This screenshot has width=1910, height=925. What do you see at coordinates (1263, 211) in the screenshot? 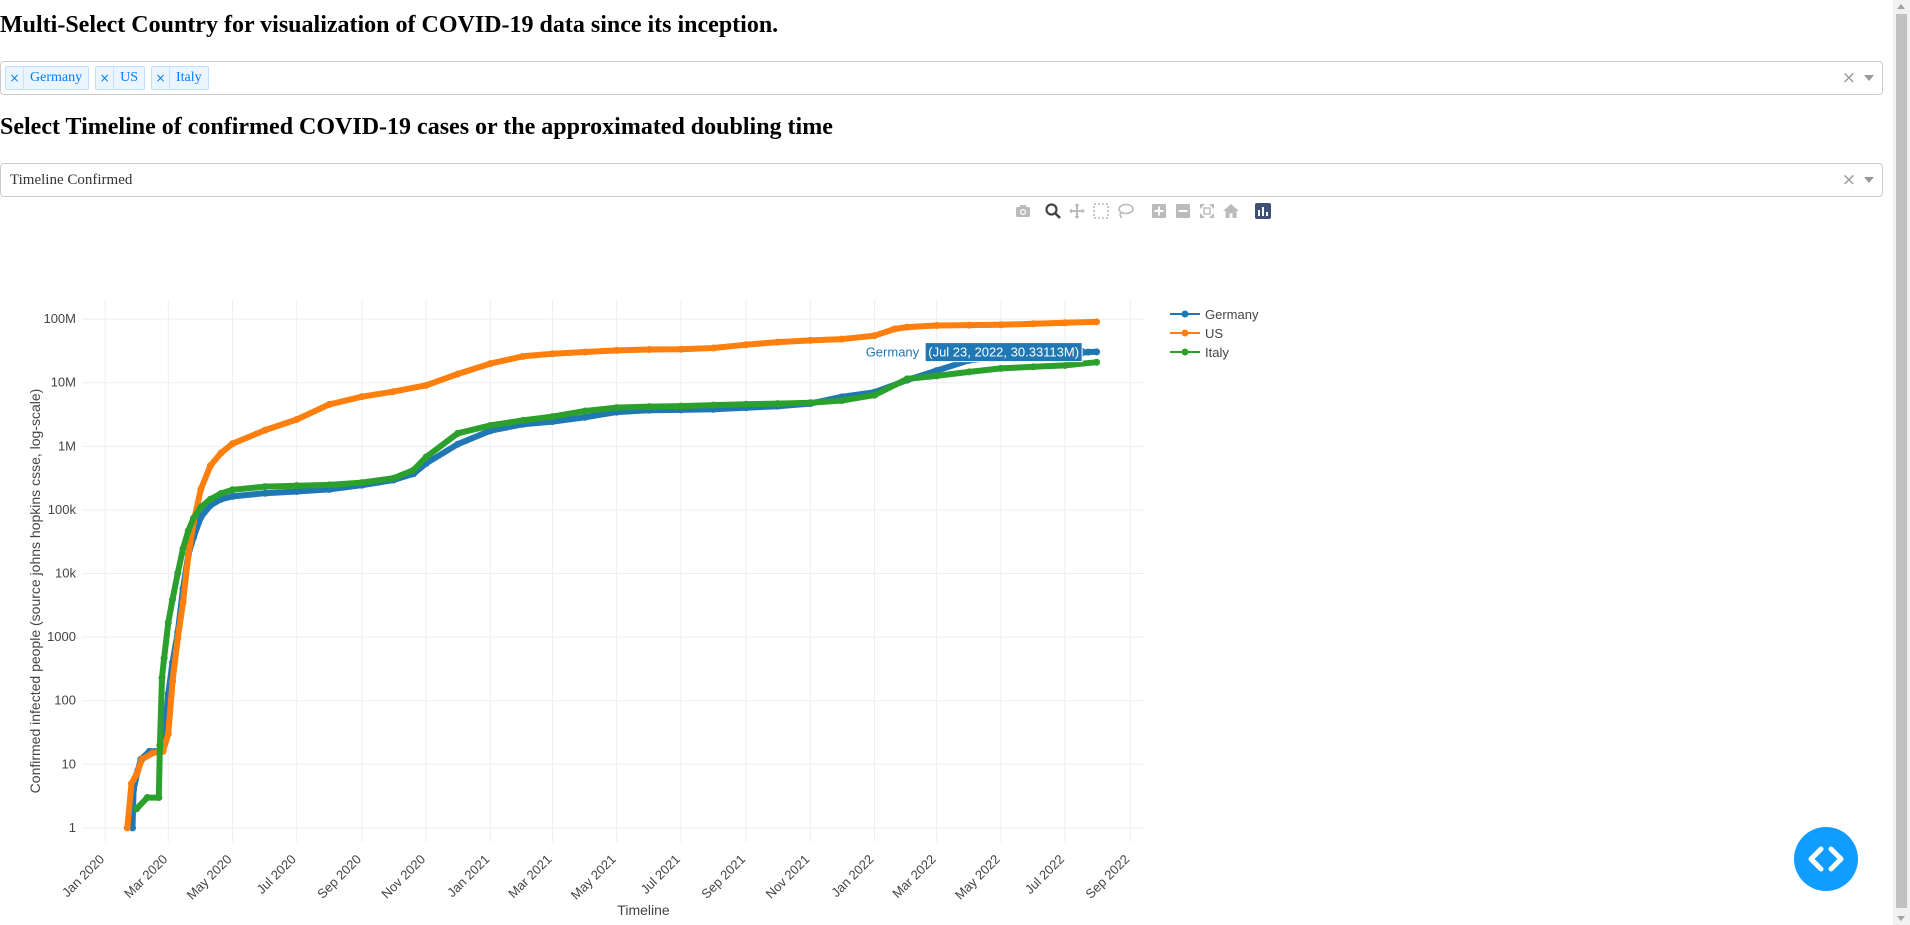
I see `plotly-logo-icon` at bounding box center [1263, 211].